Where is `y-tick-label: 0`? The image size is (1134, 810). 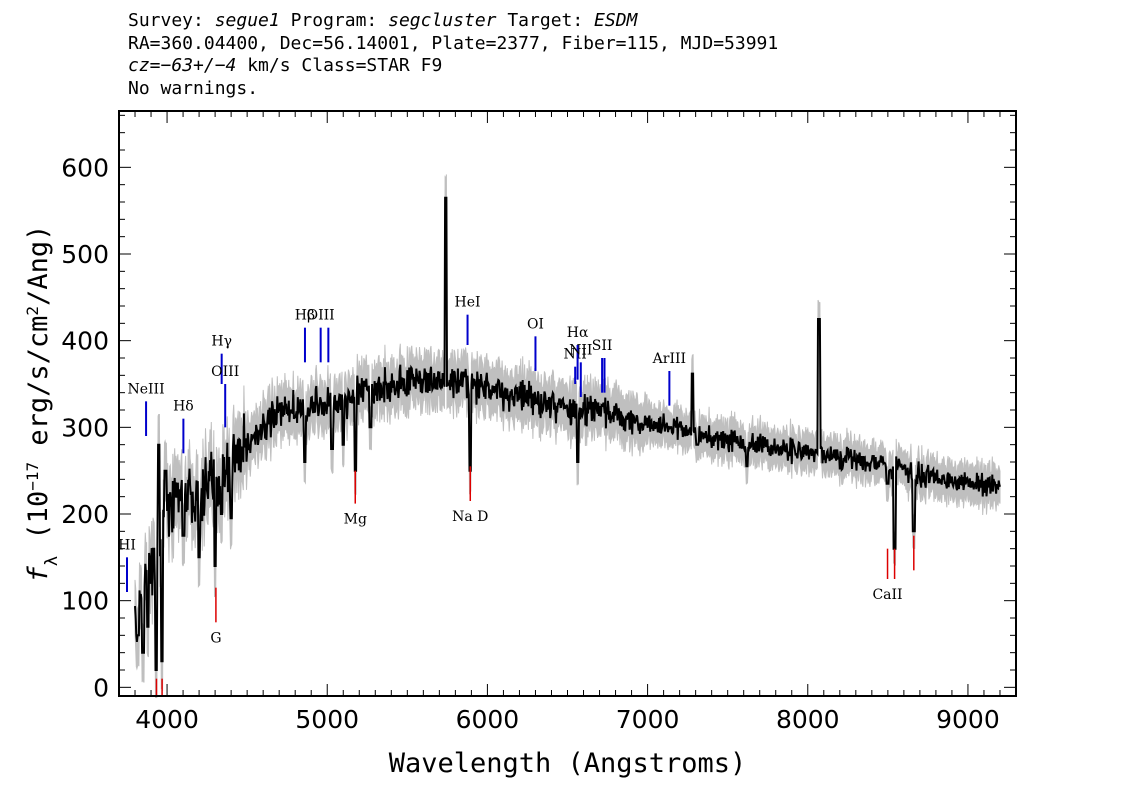
y-tick-label: 0 is located at coordinates (101, 687).